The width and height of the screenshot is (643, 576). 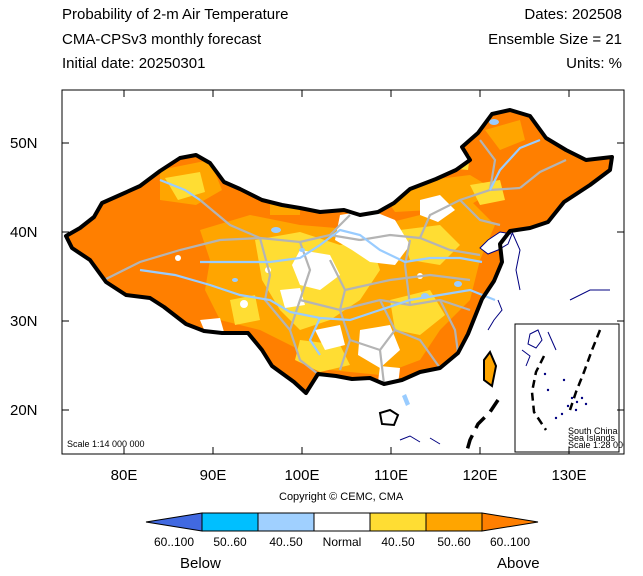 I want to click on units-label: Units: %, so click(x=594, y=63).